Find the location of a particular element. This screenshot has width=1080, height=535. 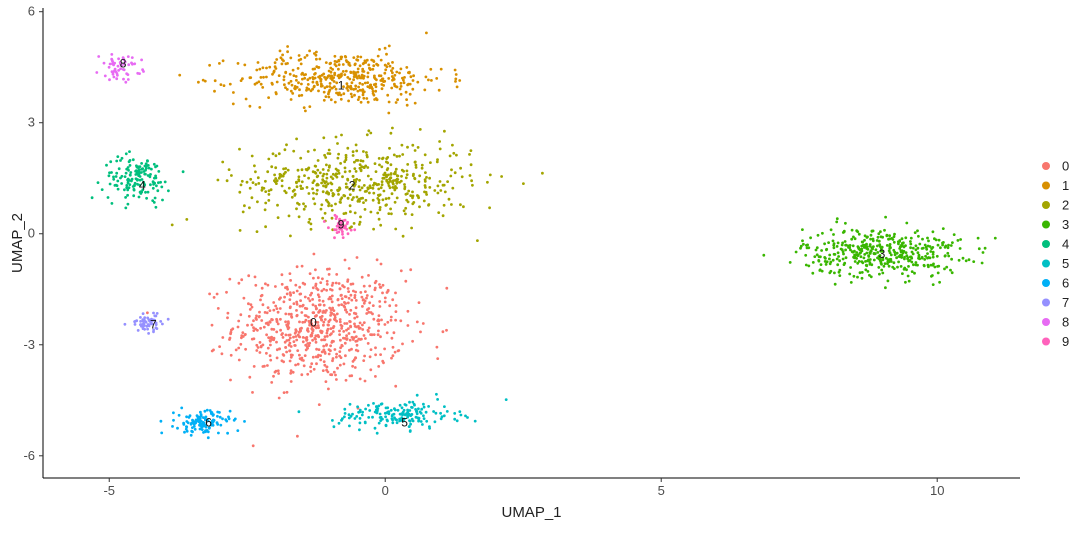

series-1-points is located at coordinates (320, 73).